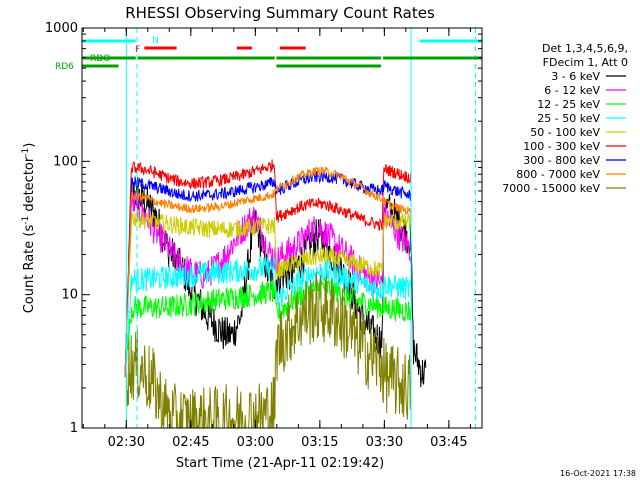 The height and width of the screenshot is (480, 640). What do you see at coordinates (561, 146) in the screenshot?
I see `legend-label-5: 100 - 300 keV` at bounding box center [561, 146].